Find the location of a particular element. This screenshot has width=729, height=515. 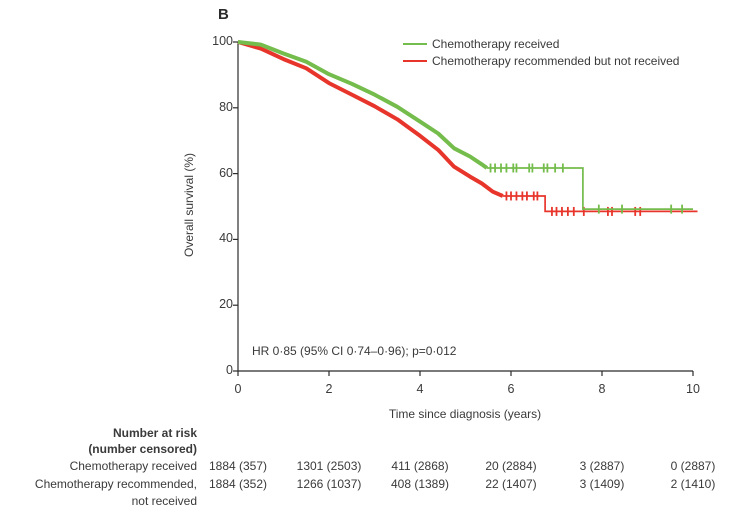

risk-count-cell: 2 (1410) is located at coordinates (693, 484).